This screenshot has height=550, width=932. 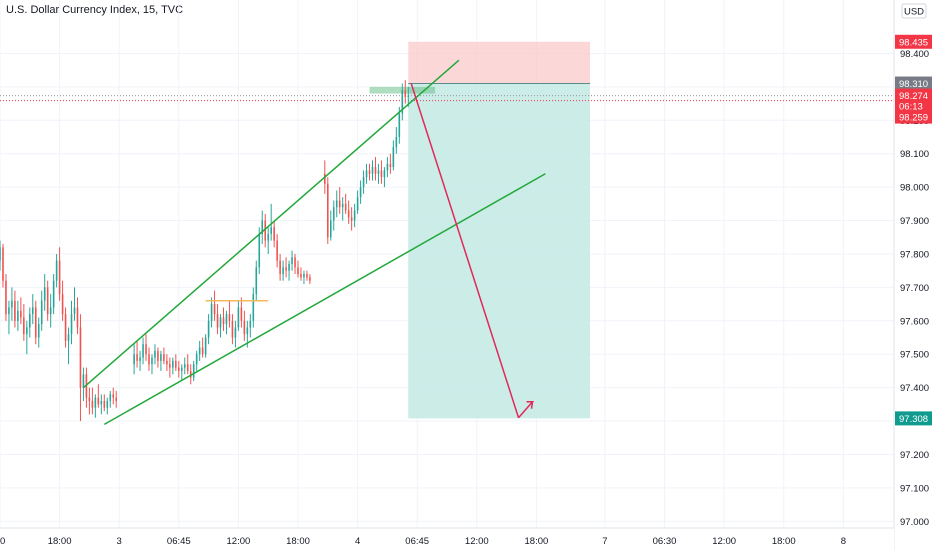 I want to click on projection-arrow-head, so click(x=532, y=405).